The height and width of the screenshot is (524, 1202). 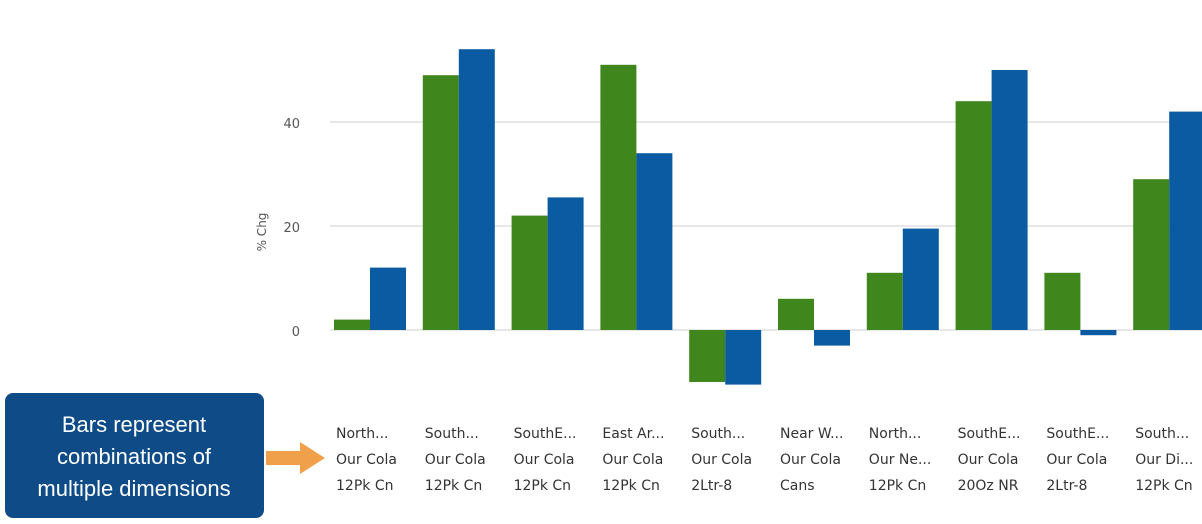 What do you see at coordinates (134, 424) in the screenshot?
I see `callout-line-1: Bars represent` at bounding box center [134, 424].